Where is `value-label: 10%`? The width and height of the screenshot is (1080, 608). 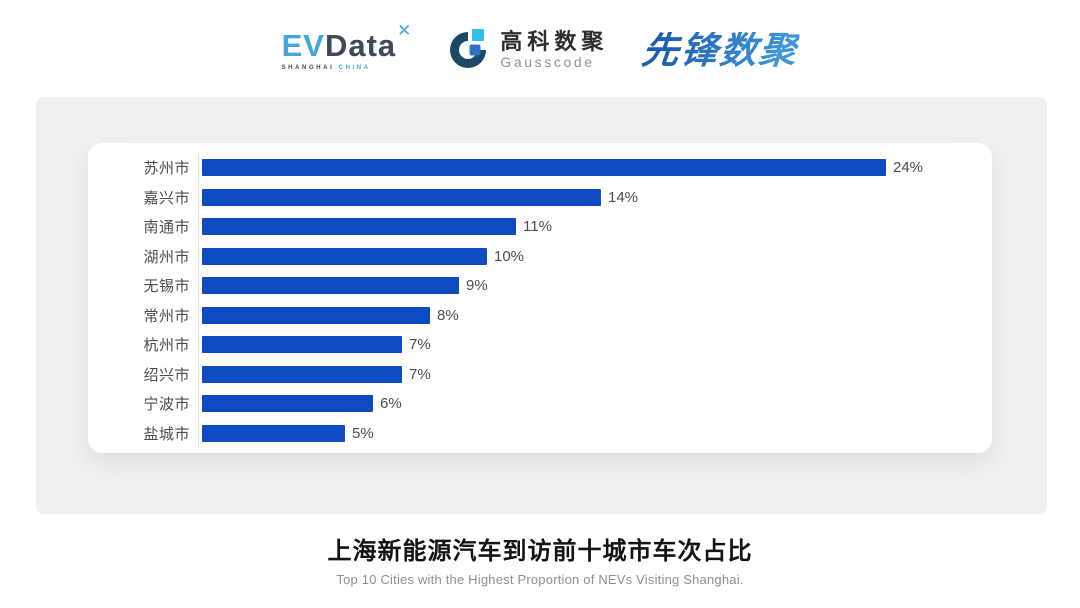 value-label: 10% is located at coordinates (509, 256).